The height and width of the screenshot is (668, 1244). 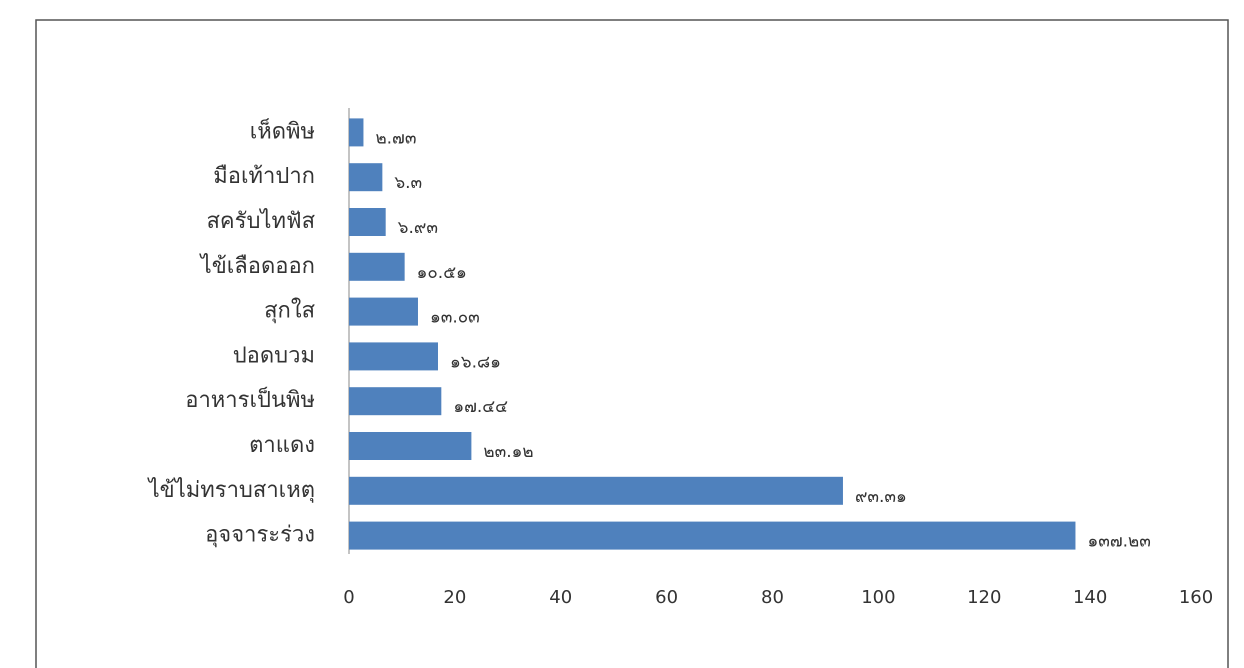 What do you see at coordinates (231, 490) in the screenshot?
I see `y-tick-label: ไข้ไม่ทราบสาเหตุ` at bounding box center [231, 490].